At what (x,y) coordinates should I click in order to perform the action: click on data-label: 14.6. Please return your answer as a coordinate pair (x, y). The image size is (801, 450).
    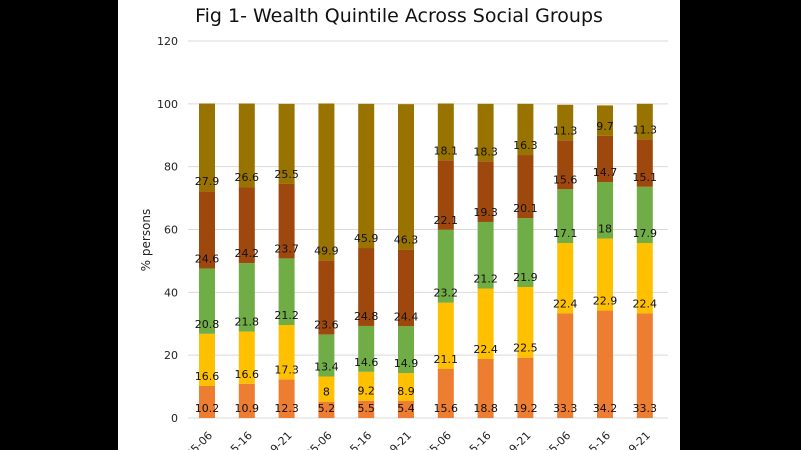
    Looking at the image, I should click on (366, 362).